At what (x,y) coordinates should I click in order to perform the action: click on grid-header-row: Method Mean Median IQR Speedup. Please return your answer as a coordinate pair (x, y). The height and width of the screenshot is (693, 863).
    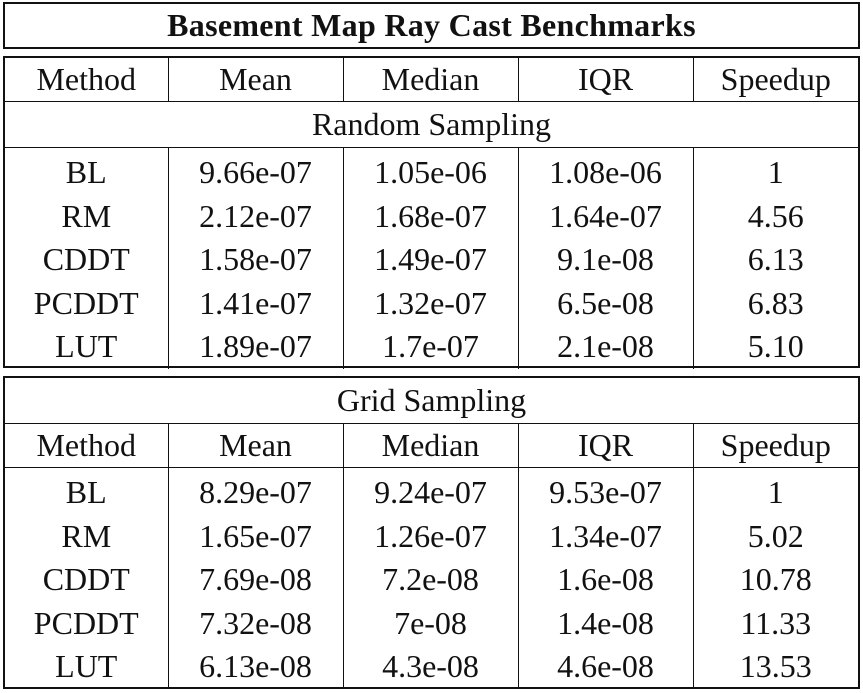
    Looking at the image, I should click on (431, 445).